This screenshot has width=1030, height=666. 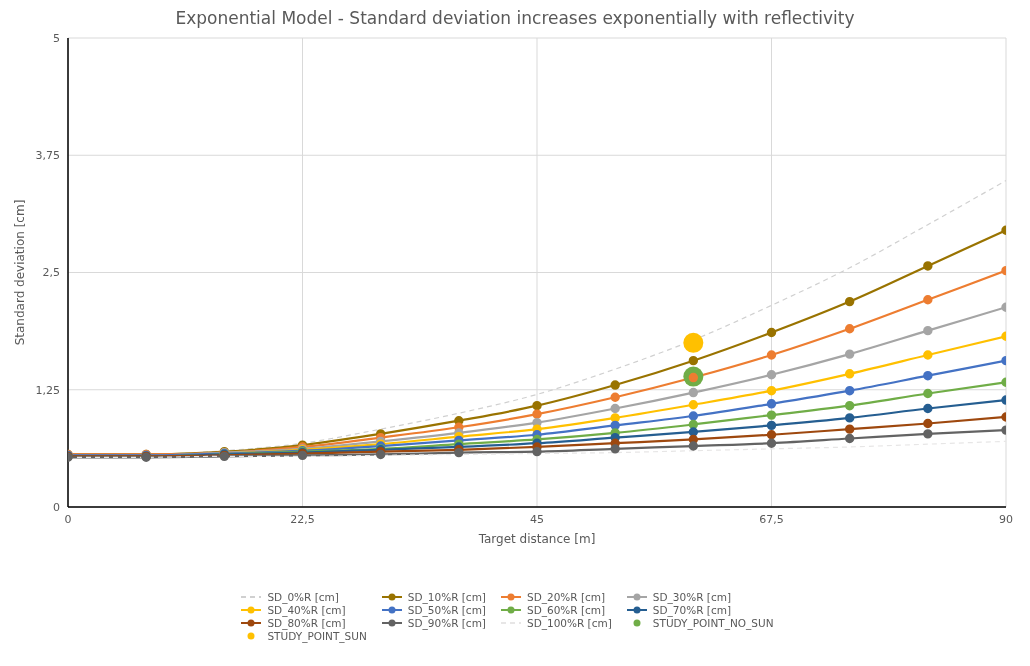 What do you see at coordinates (446, 623) in the screenshot?
I see `legend-label: SD_90%R [cm]` at bounding box center [446, 623].